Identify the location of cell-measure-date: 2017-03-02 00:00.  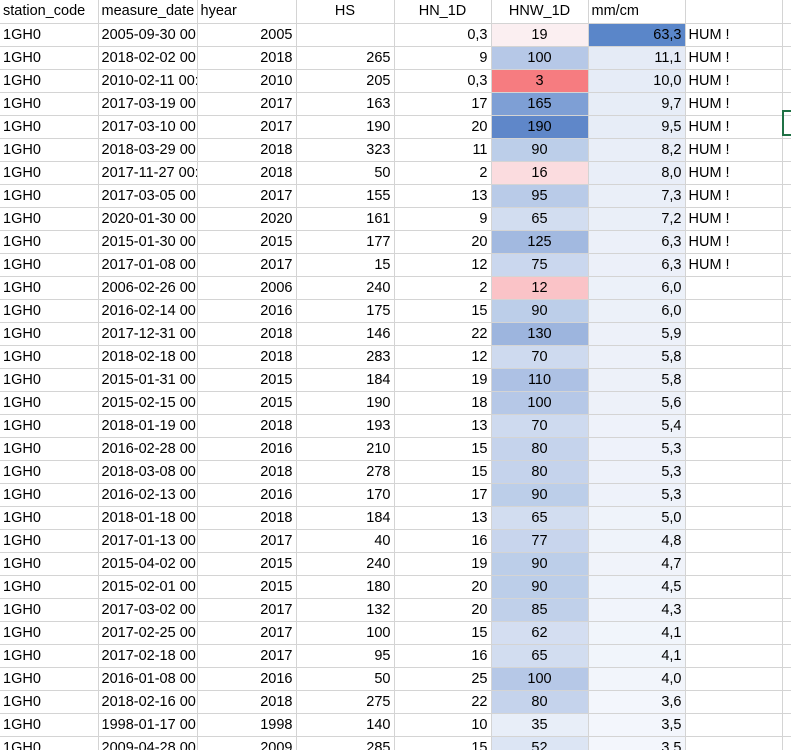
(148, 610).